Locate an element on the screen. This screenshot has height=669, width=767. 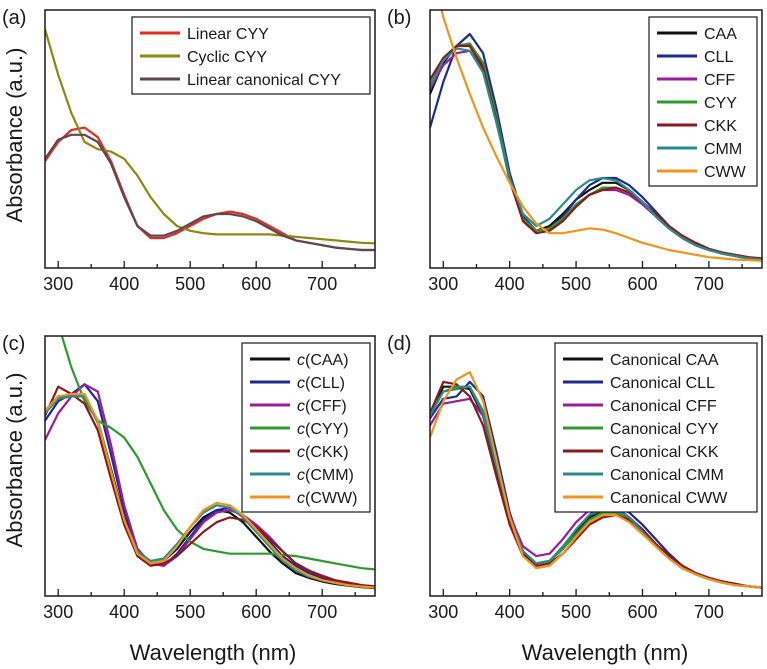
legend-item: Canonical CAA is located at coordinates (641, 360).